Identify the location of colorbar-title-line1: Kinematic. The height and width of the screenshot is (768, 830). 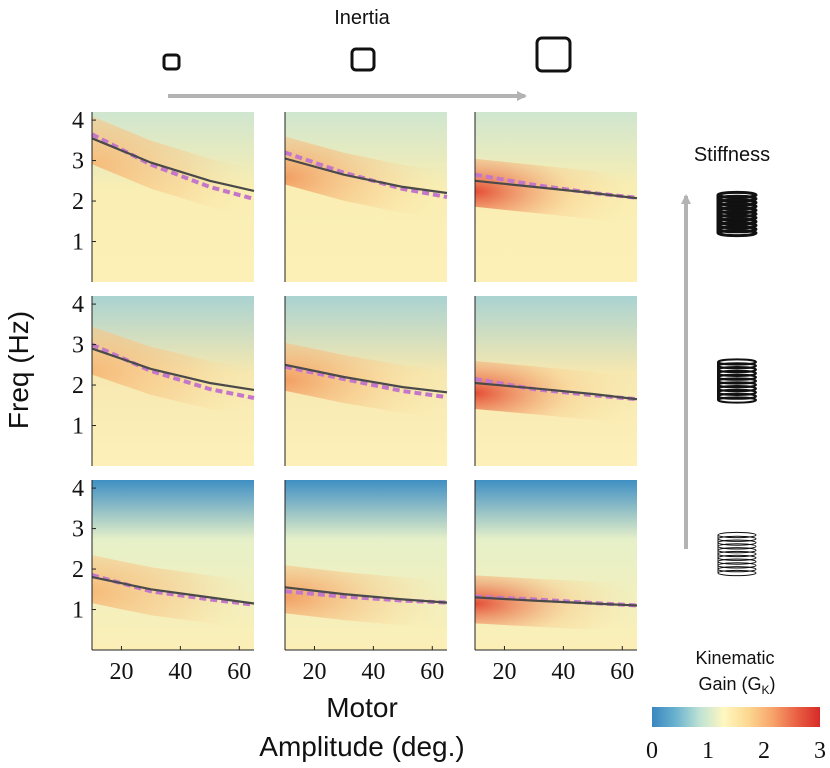
(734, 658).